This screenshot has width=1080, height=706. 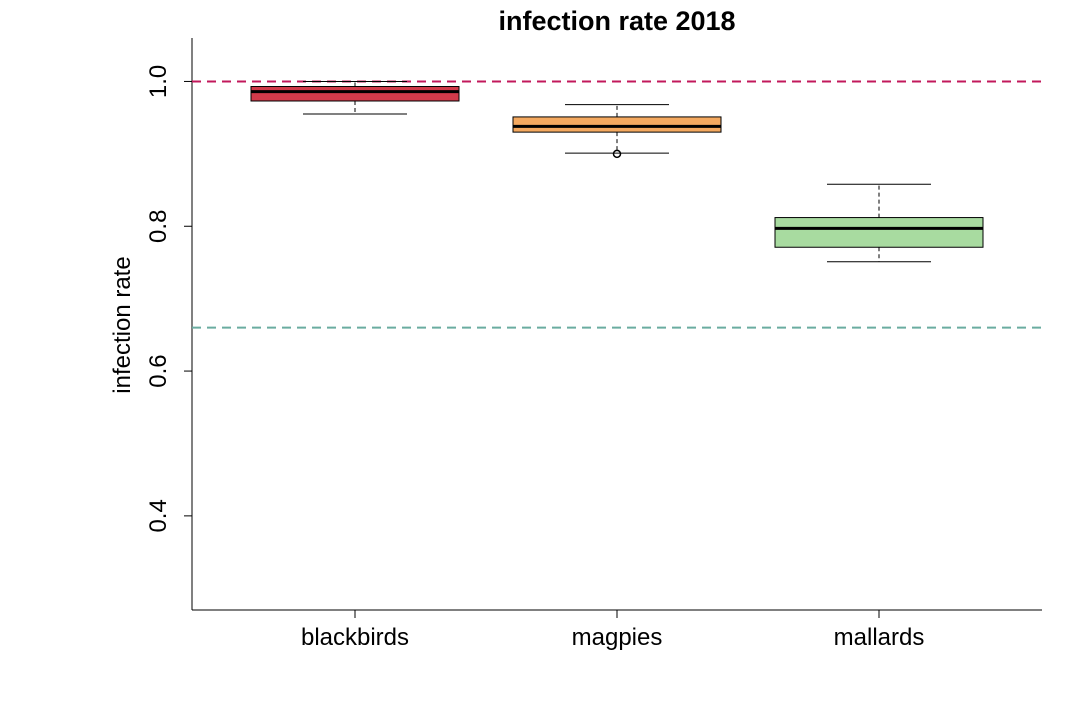 What do you see at coordinates (616, 21) in the screenshot?
I see `chart-title: infection rate 2018` at bounding box center [616, 21].